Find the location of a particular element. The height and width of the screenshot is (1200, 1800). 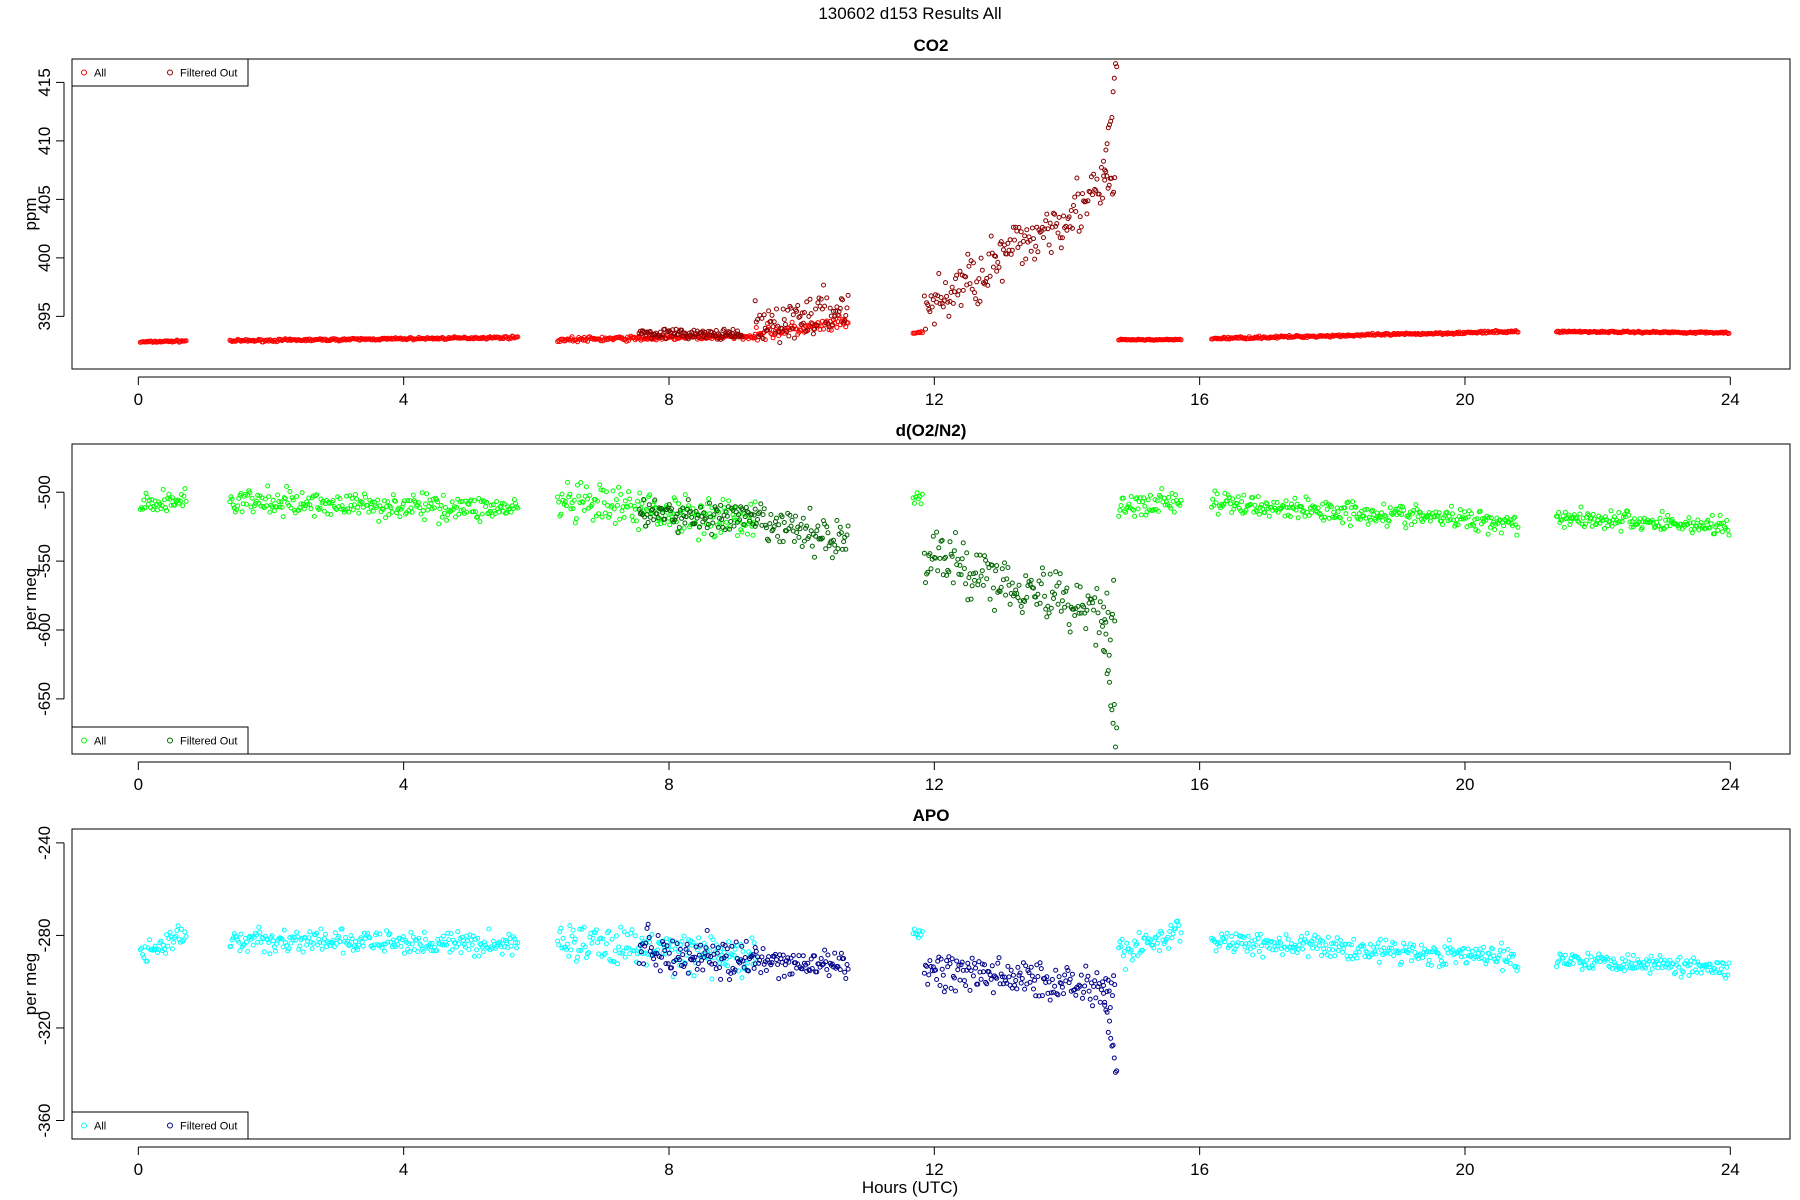

x-tick-label: 24 is located at coordinates (1730, 399).